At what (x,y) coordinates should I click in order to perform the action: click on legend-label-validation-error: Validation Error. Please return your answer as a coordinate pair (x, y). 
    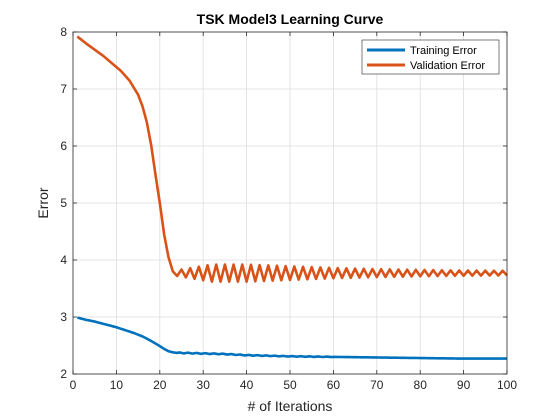
    Looking at the image, I should click on (447, 66).